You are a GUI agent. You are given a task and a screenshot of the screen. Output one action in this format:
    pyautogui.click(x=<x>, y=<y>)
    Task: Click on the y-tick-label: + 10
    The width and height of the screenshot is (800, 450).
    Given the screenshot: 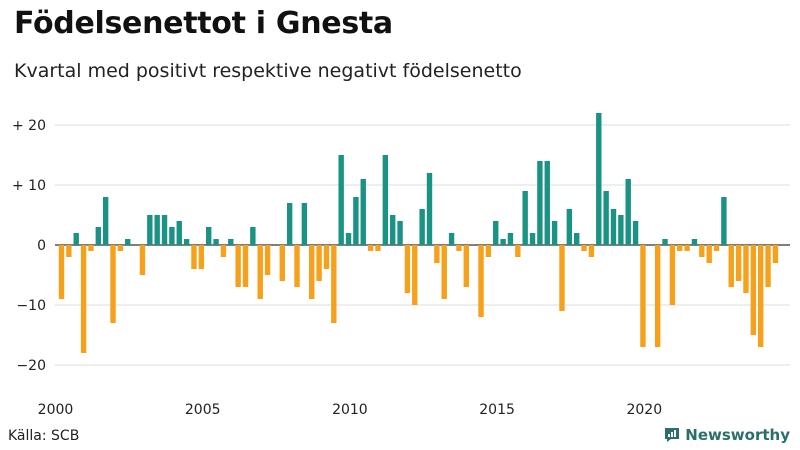 What is the action you would take?
    pyautogui.click(x=29, y=186)
    